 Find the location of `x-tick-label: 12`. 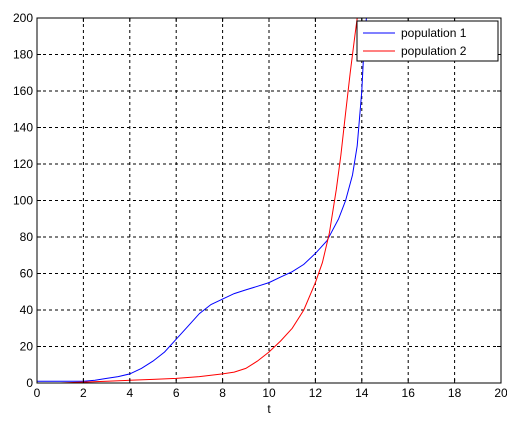

x-tick-label: 12 is located at coordinates (316, 393).